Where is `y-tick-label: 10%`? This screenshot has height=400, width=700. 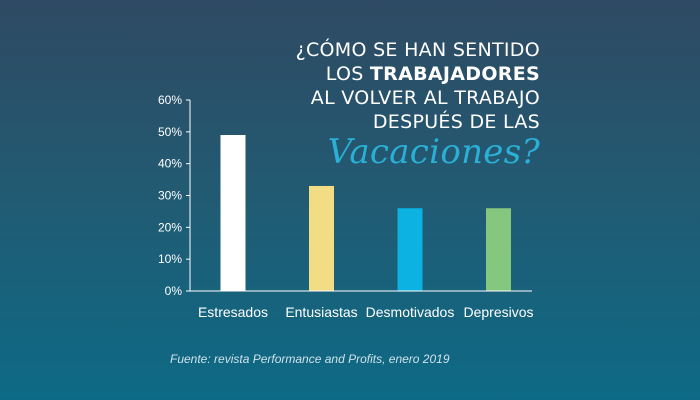
y-tick-label: 10% is located at coordinates (170, 259).